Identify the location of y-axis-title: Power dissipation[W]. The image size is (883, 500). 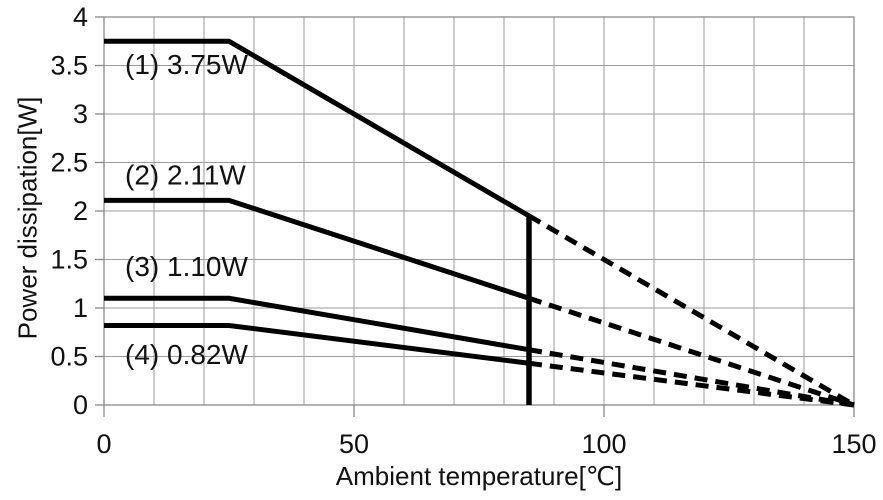
(27, 218).